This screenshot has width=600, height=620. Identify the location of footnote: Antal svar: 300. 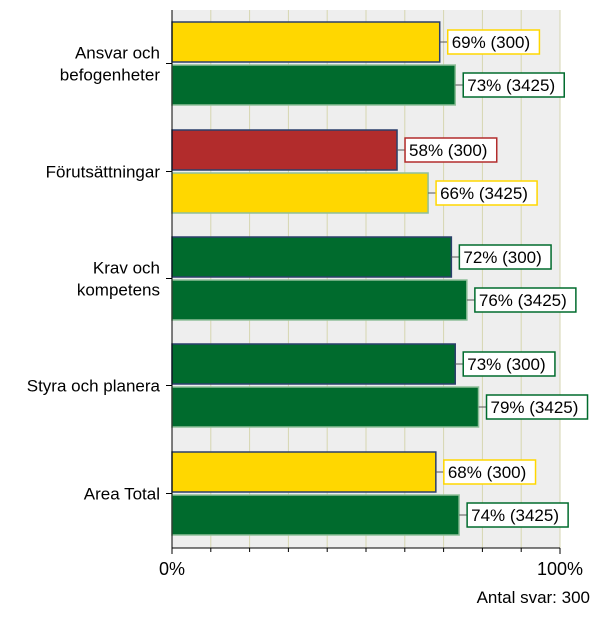
(533, 597).